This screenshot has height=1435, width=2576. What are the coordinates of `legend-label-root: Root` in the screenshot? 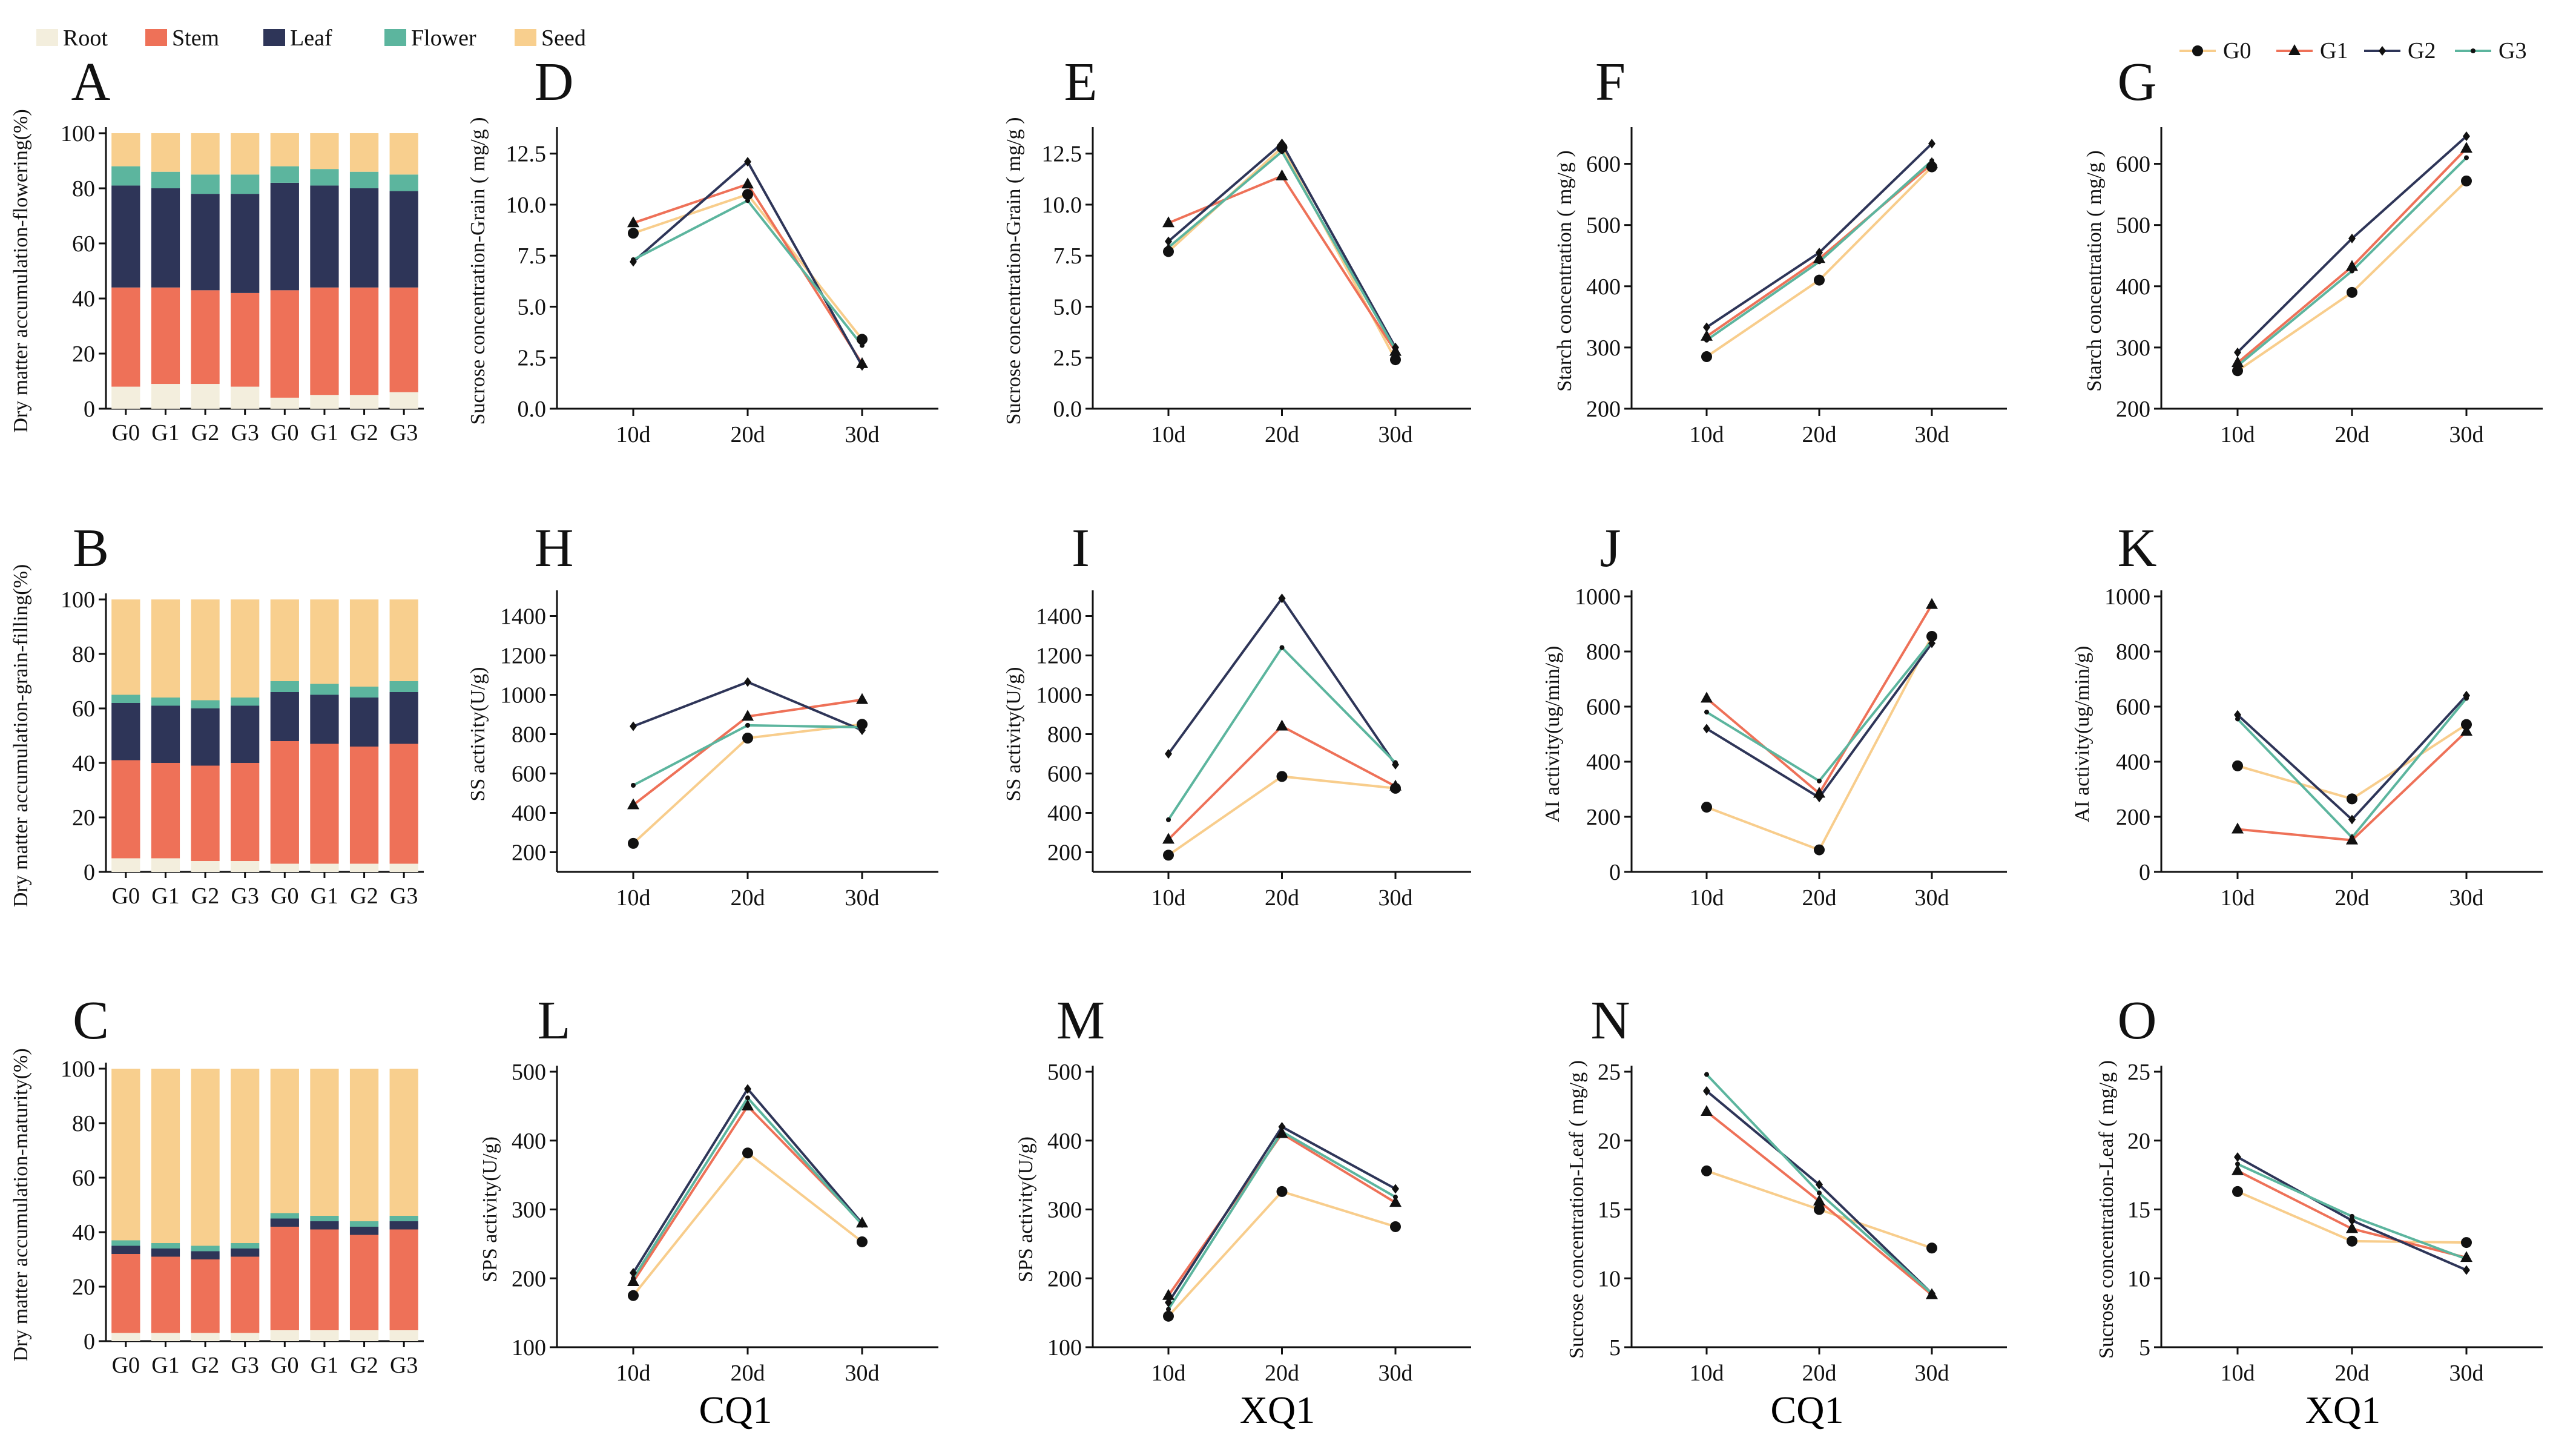 It's located at (85, 38).